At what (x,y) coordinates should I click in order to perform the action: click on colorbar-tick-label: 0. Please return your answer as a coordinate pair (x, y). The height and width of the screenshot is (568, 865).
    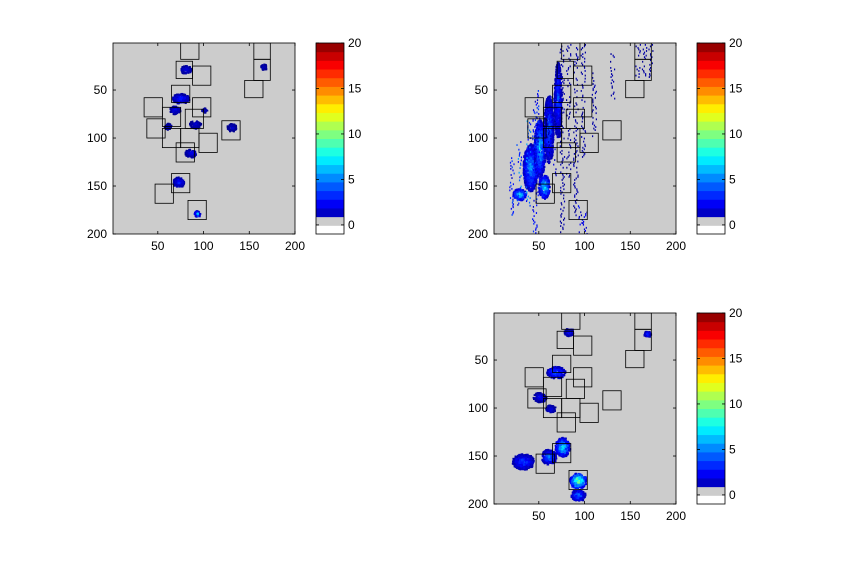
    Looking at the image, I should click on (351, 225).